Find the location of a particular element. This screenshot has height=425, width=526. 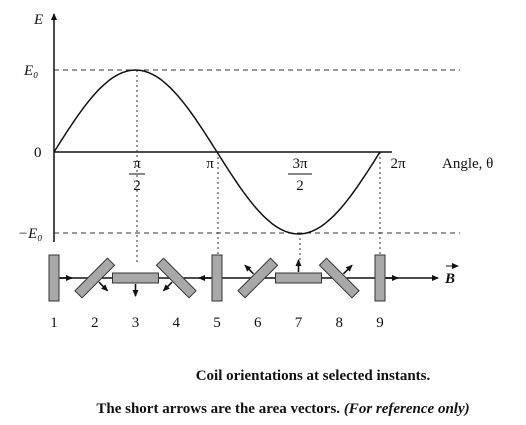

x-tick-label: 2π is located at coordinates (398, 164).